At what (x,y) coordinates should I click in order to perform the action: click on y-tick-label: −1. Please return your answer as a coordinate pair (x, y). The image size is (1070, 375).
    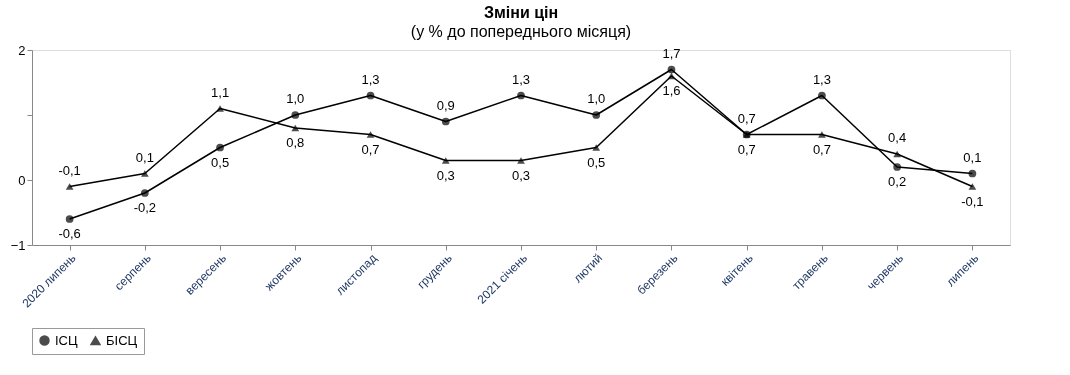
    Looking at the image, I should click on (18, 245).